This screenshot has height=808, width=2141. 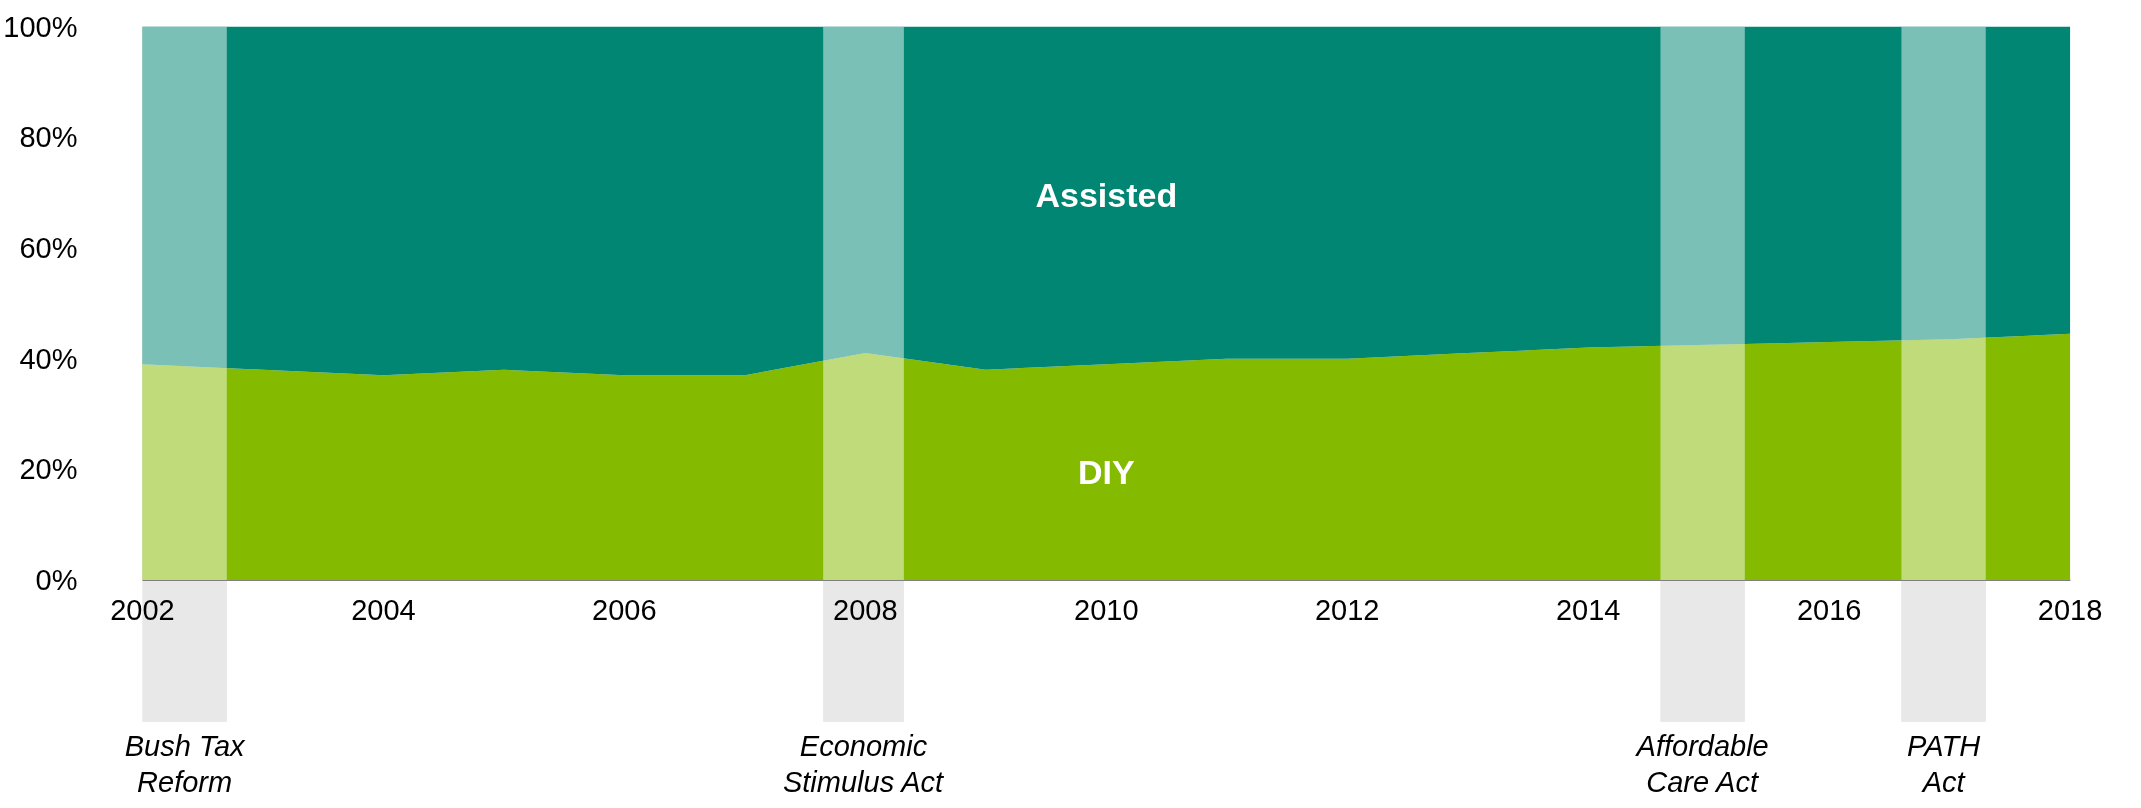 I want to click on x-tick-label: 2008, so click(x=865, y=610).